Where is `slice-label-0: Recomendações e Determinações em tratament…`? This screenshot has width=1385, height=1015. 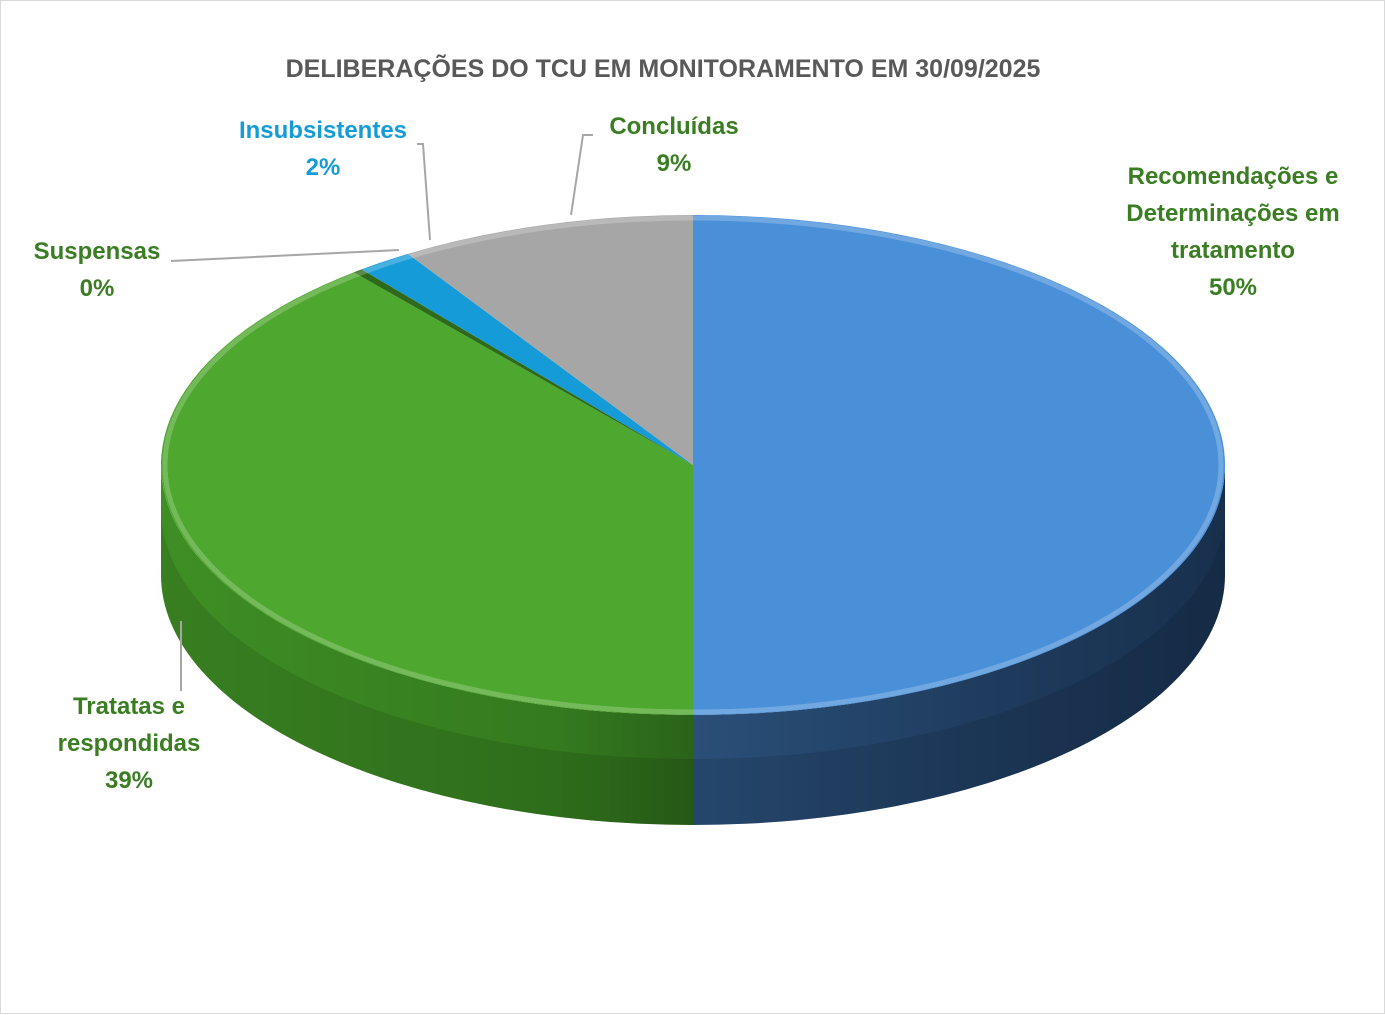 slice-label-0: Recomendações e Determinações em tratament… is located at coordinates (1232, 232).